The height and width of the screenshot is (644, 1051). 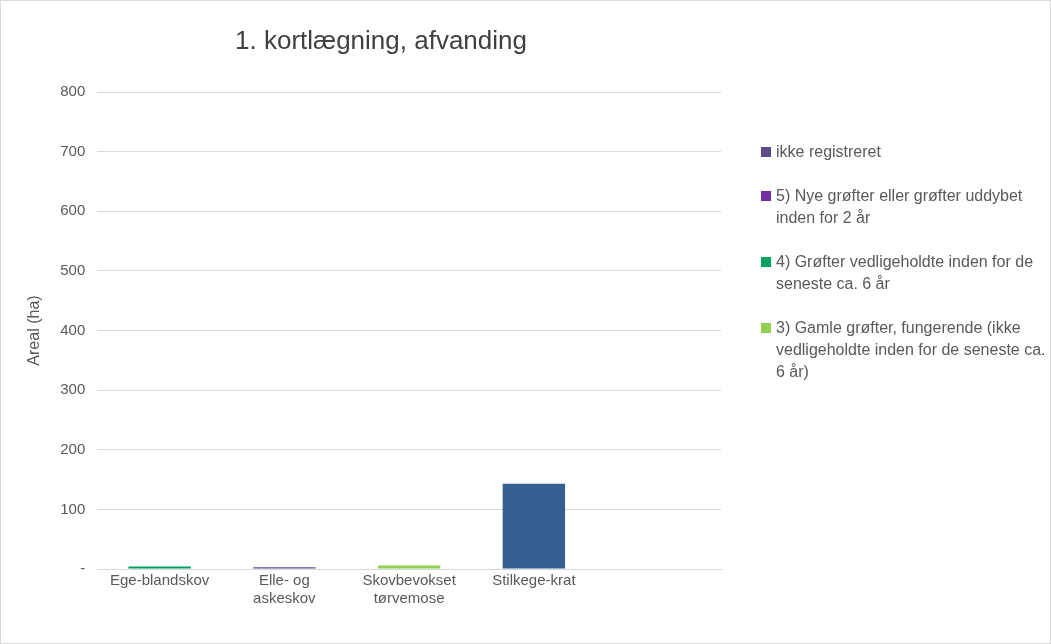 I want to click on y-tick-label: 600, so click(x=73, y=210).